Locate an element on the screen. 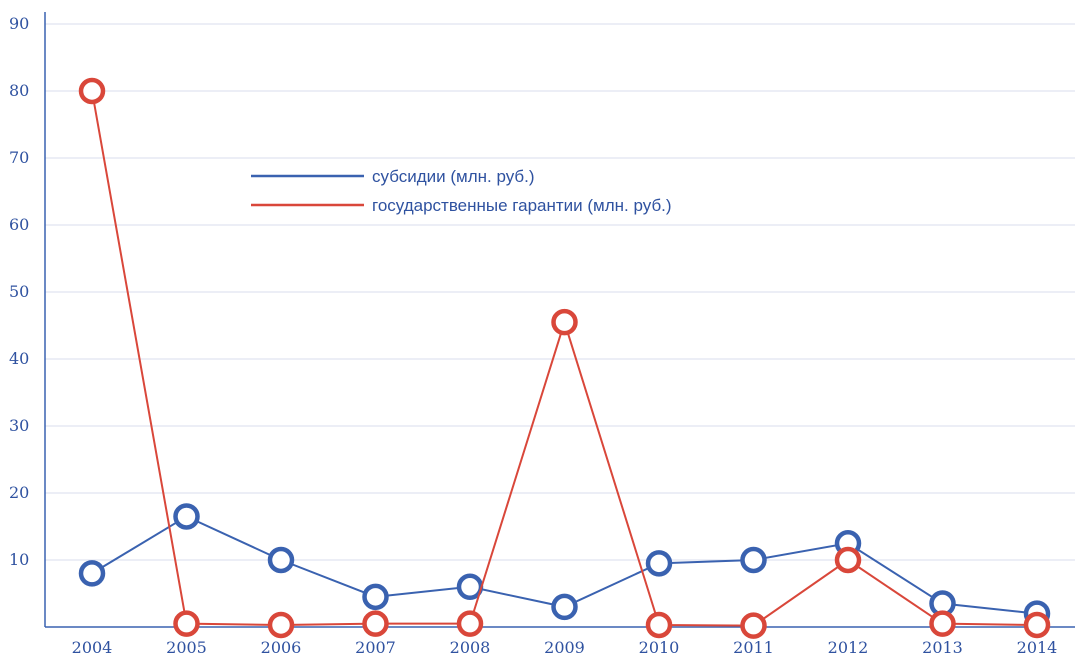 The width and height of the screenshot is (1079, 657). x-tick-label: 2005 is located at coordinates (186, 647).